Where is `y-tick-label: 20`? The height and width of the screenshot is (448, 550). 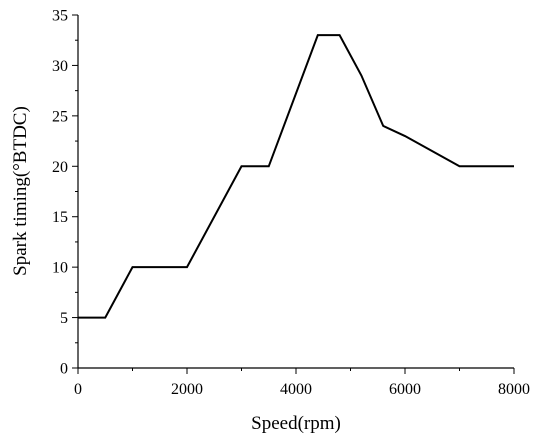
y-tick-label: 20 is located at coordinates (60, 167).